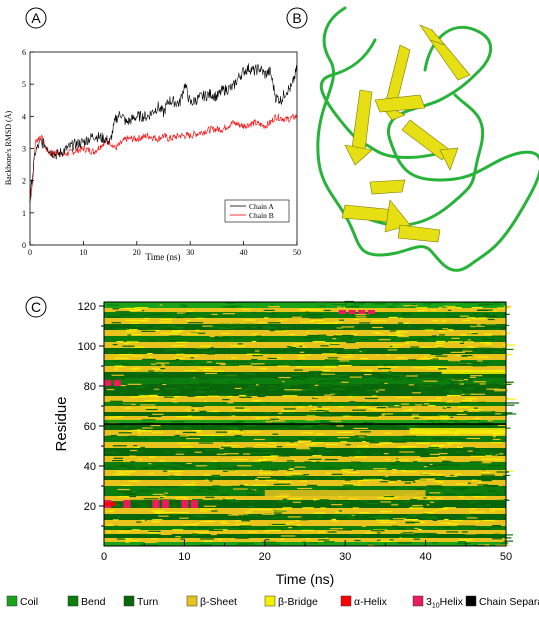 The image size is (539, 624). What do you see at coordinates (129, 601) in the screenshot?
I see `legend-swatch-turn` at bounding box center [129, 601].